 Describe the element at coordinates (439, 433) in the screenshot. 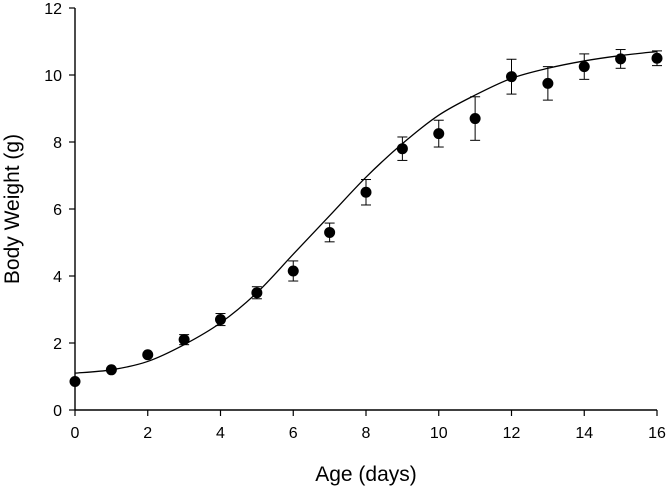

I see `x-tick-label: 10` at that location.